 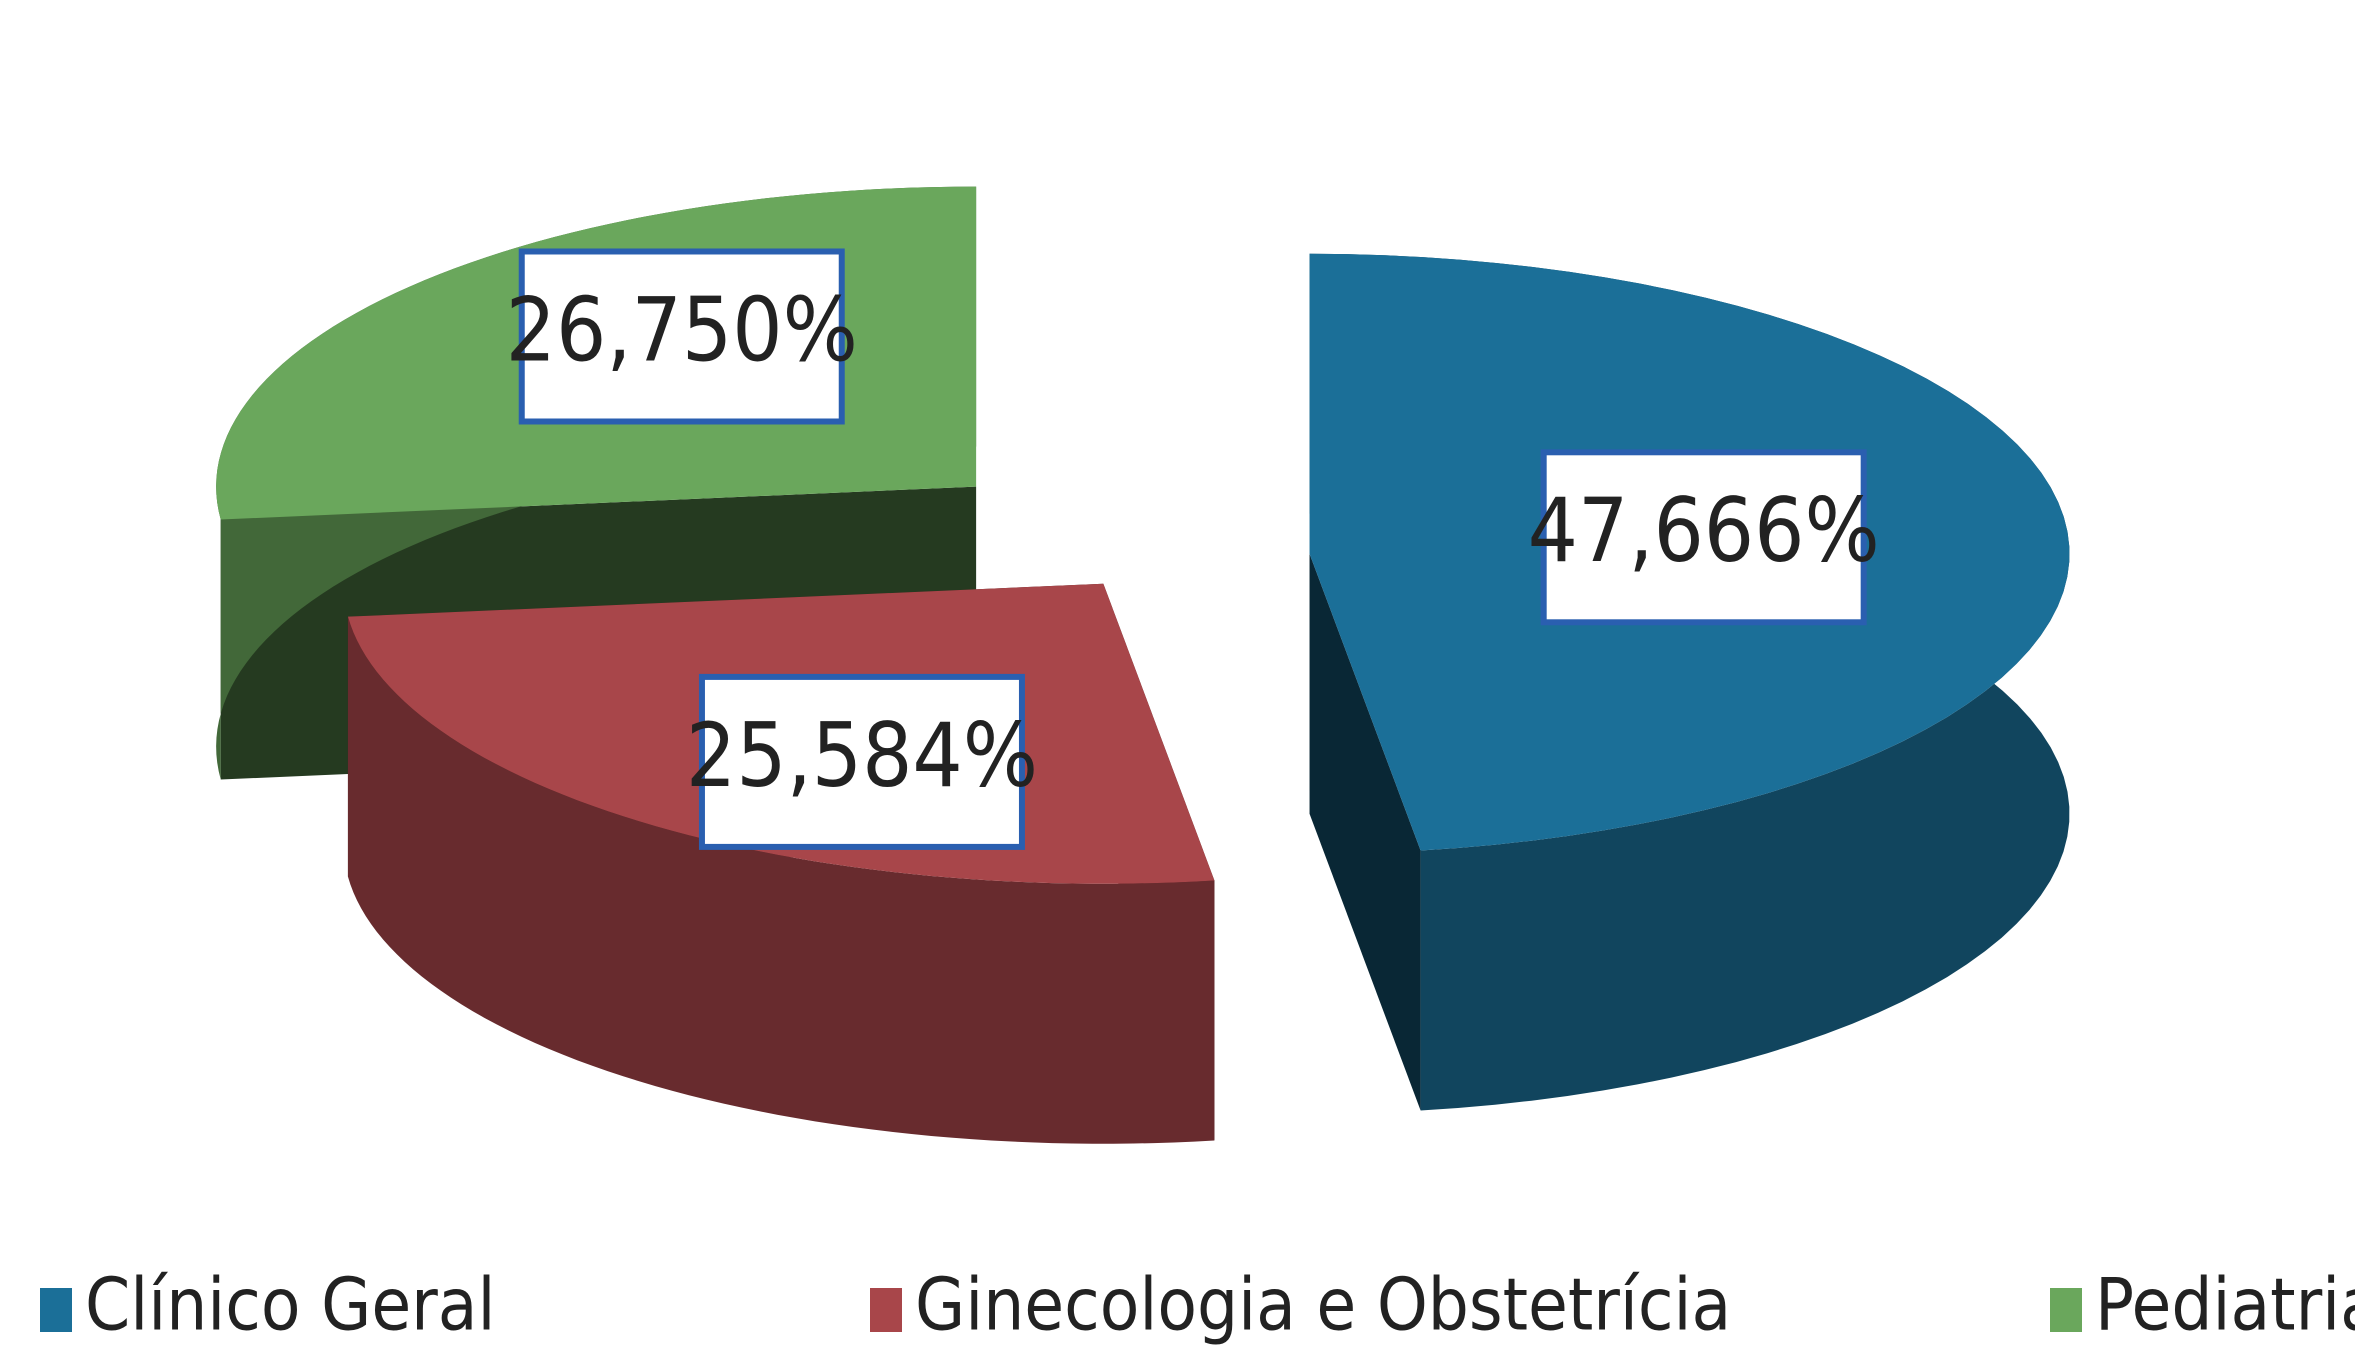 I want to click on data-label: 25,584%, so click(x=862, y=761).